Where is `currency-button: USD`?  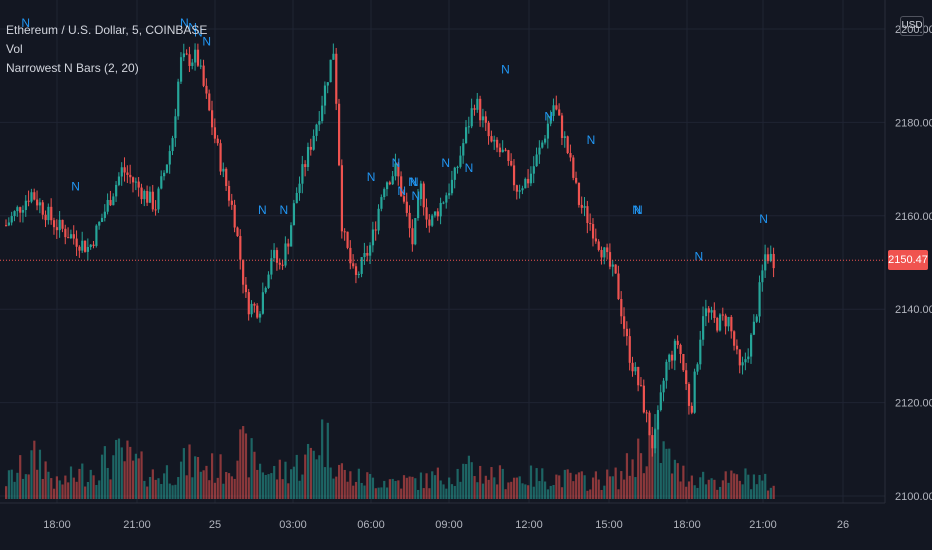
currency-button: USD is located at coordinates (912, 26).